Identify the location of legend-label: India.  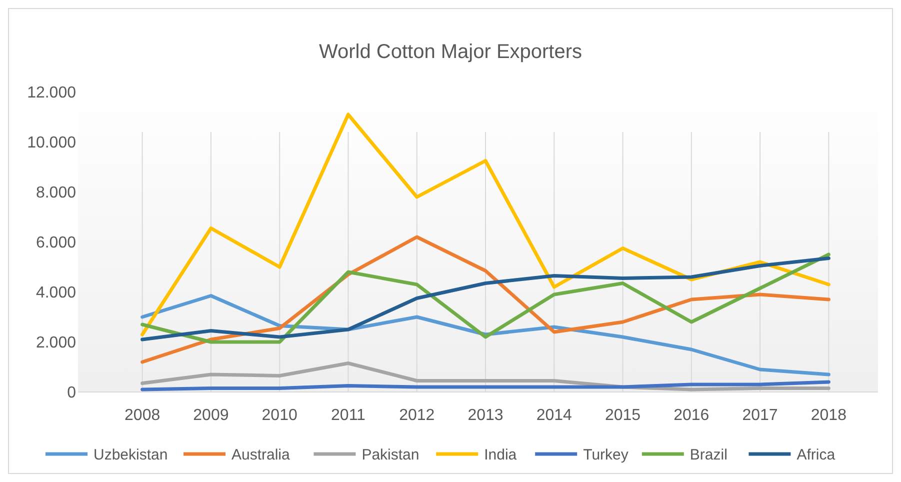
(501, 455).